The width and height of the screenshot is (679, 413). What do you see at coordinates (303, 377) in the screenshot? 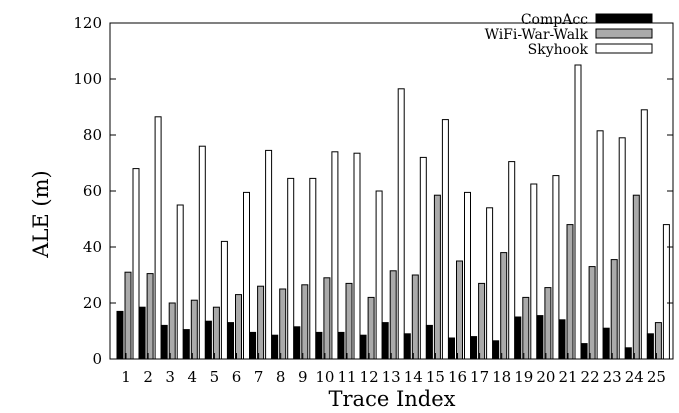
I see `x-tick-label: 9` at bounding box center [303, 377].